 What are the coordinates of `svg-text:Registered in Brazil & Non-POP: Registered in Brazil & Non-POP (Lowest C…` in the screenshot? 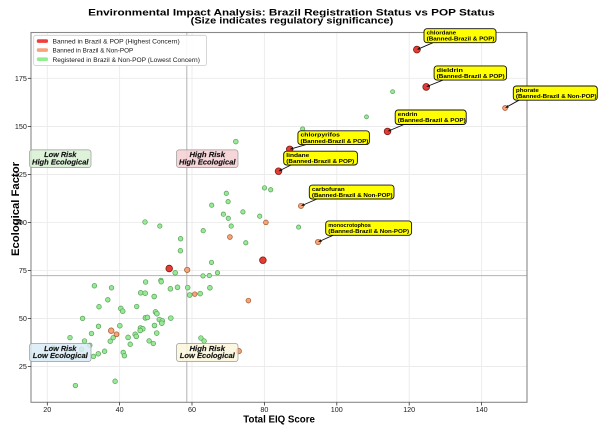 It's located at (126, 60).